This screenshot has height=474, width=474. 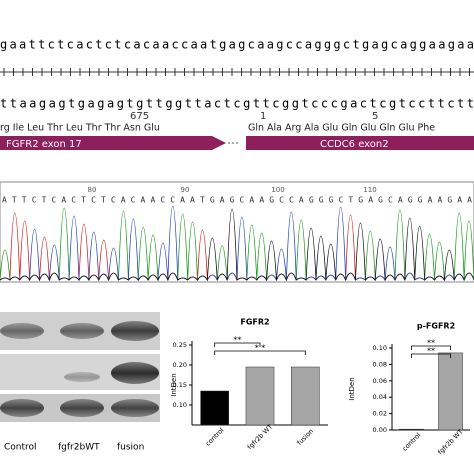 What do you see at coordinates (380, 397) in the screenshot?
I see `y-tick-label: 0.04` at bounding box center [380, 397].